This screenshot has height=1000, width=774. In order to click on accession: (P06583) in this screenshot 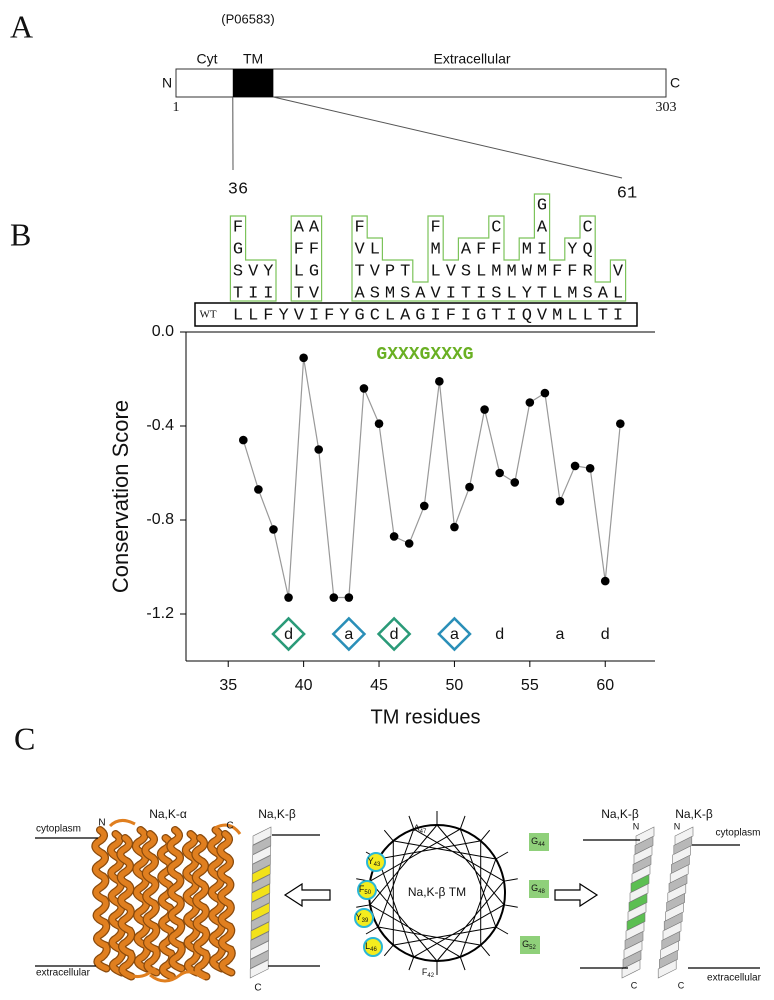, I will do `click(247, 18)`.